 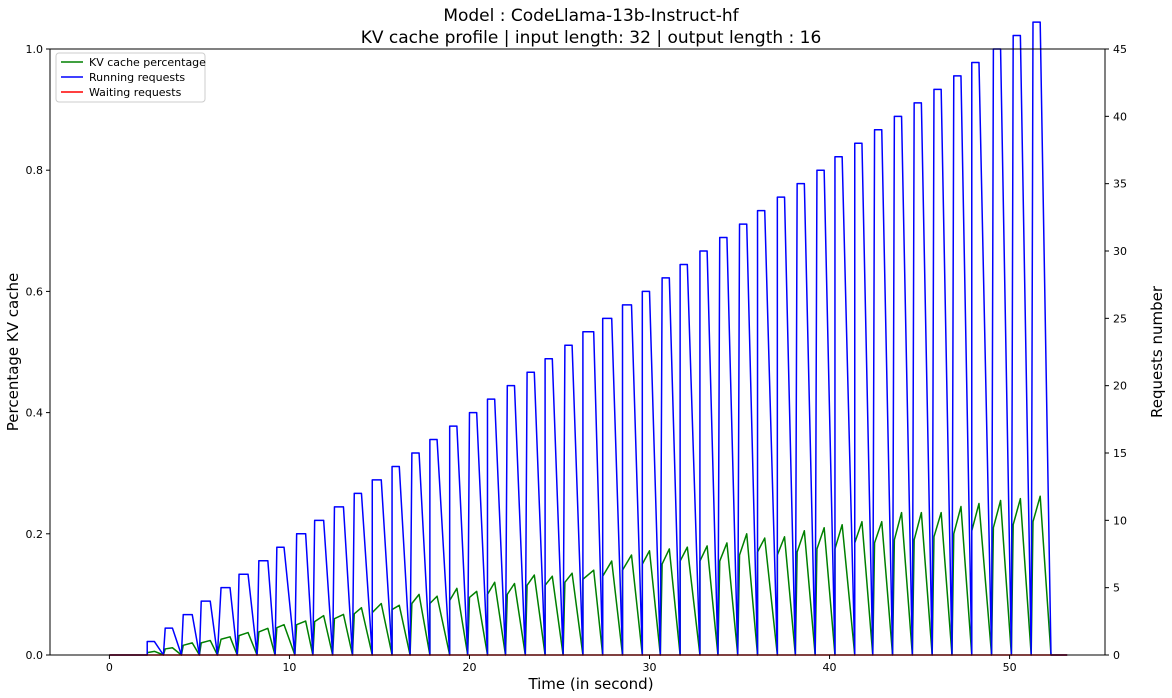 I want to click on right-y-axis-title: Requests number, so click(x=1157, y=351).